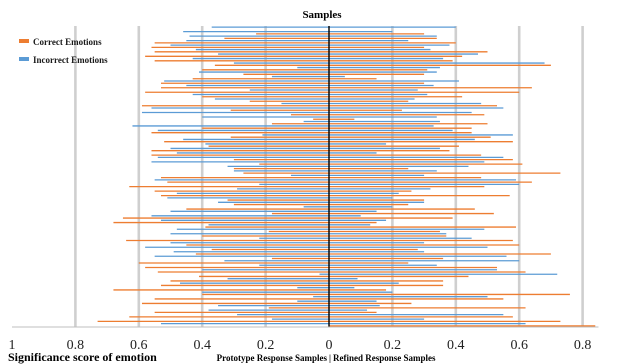 This screenshot has height=364, width=644. What do you see at coordinates (12, 345) in the screenshot?
I see `x-tick-label: 1` at bounding box center [12, 345].